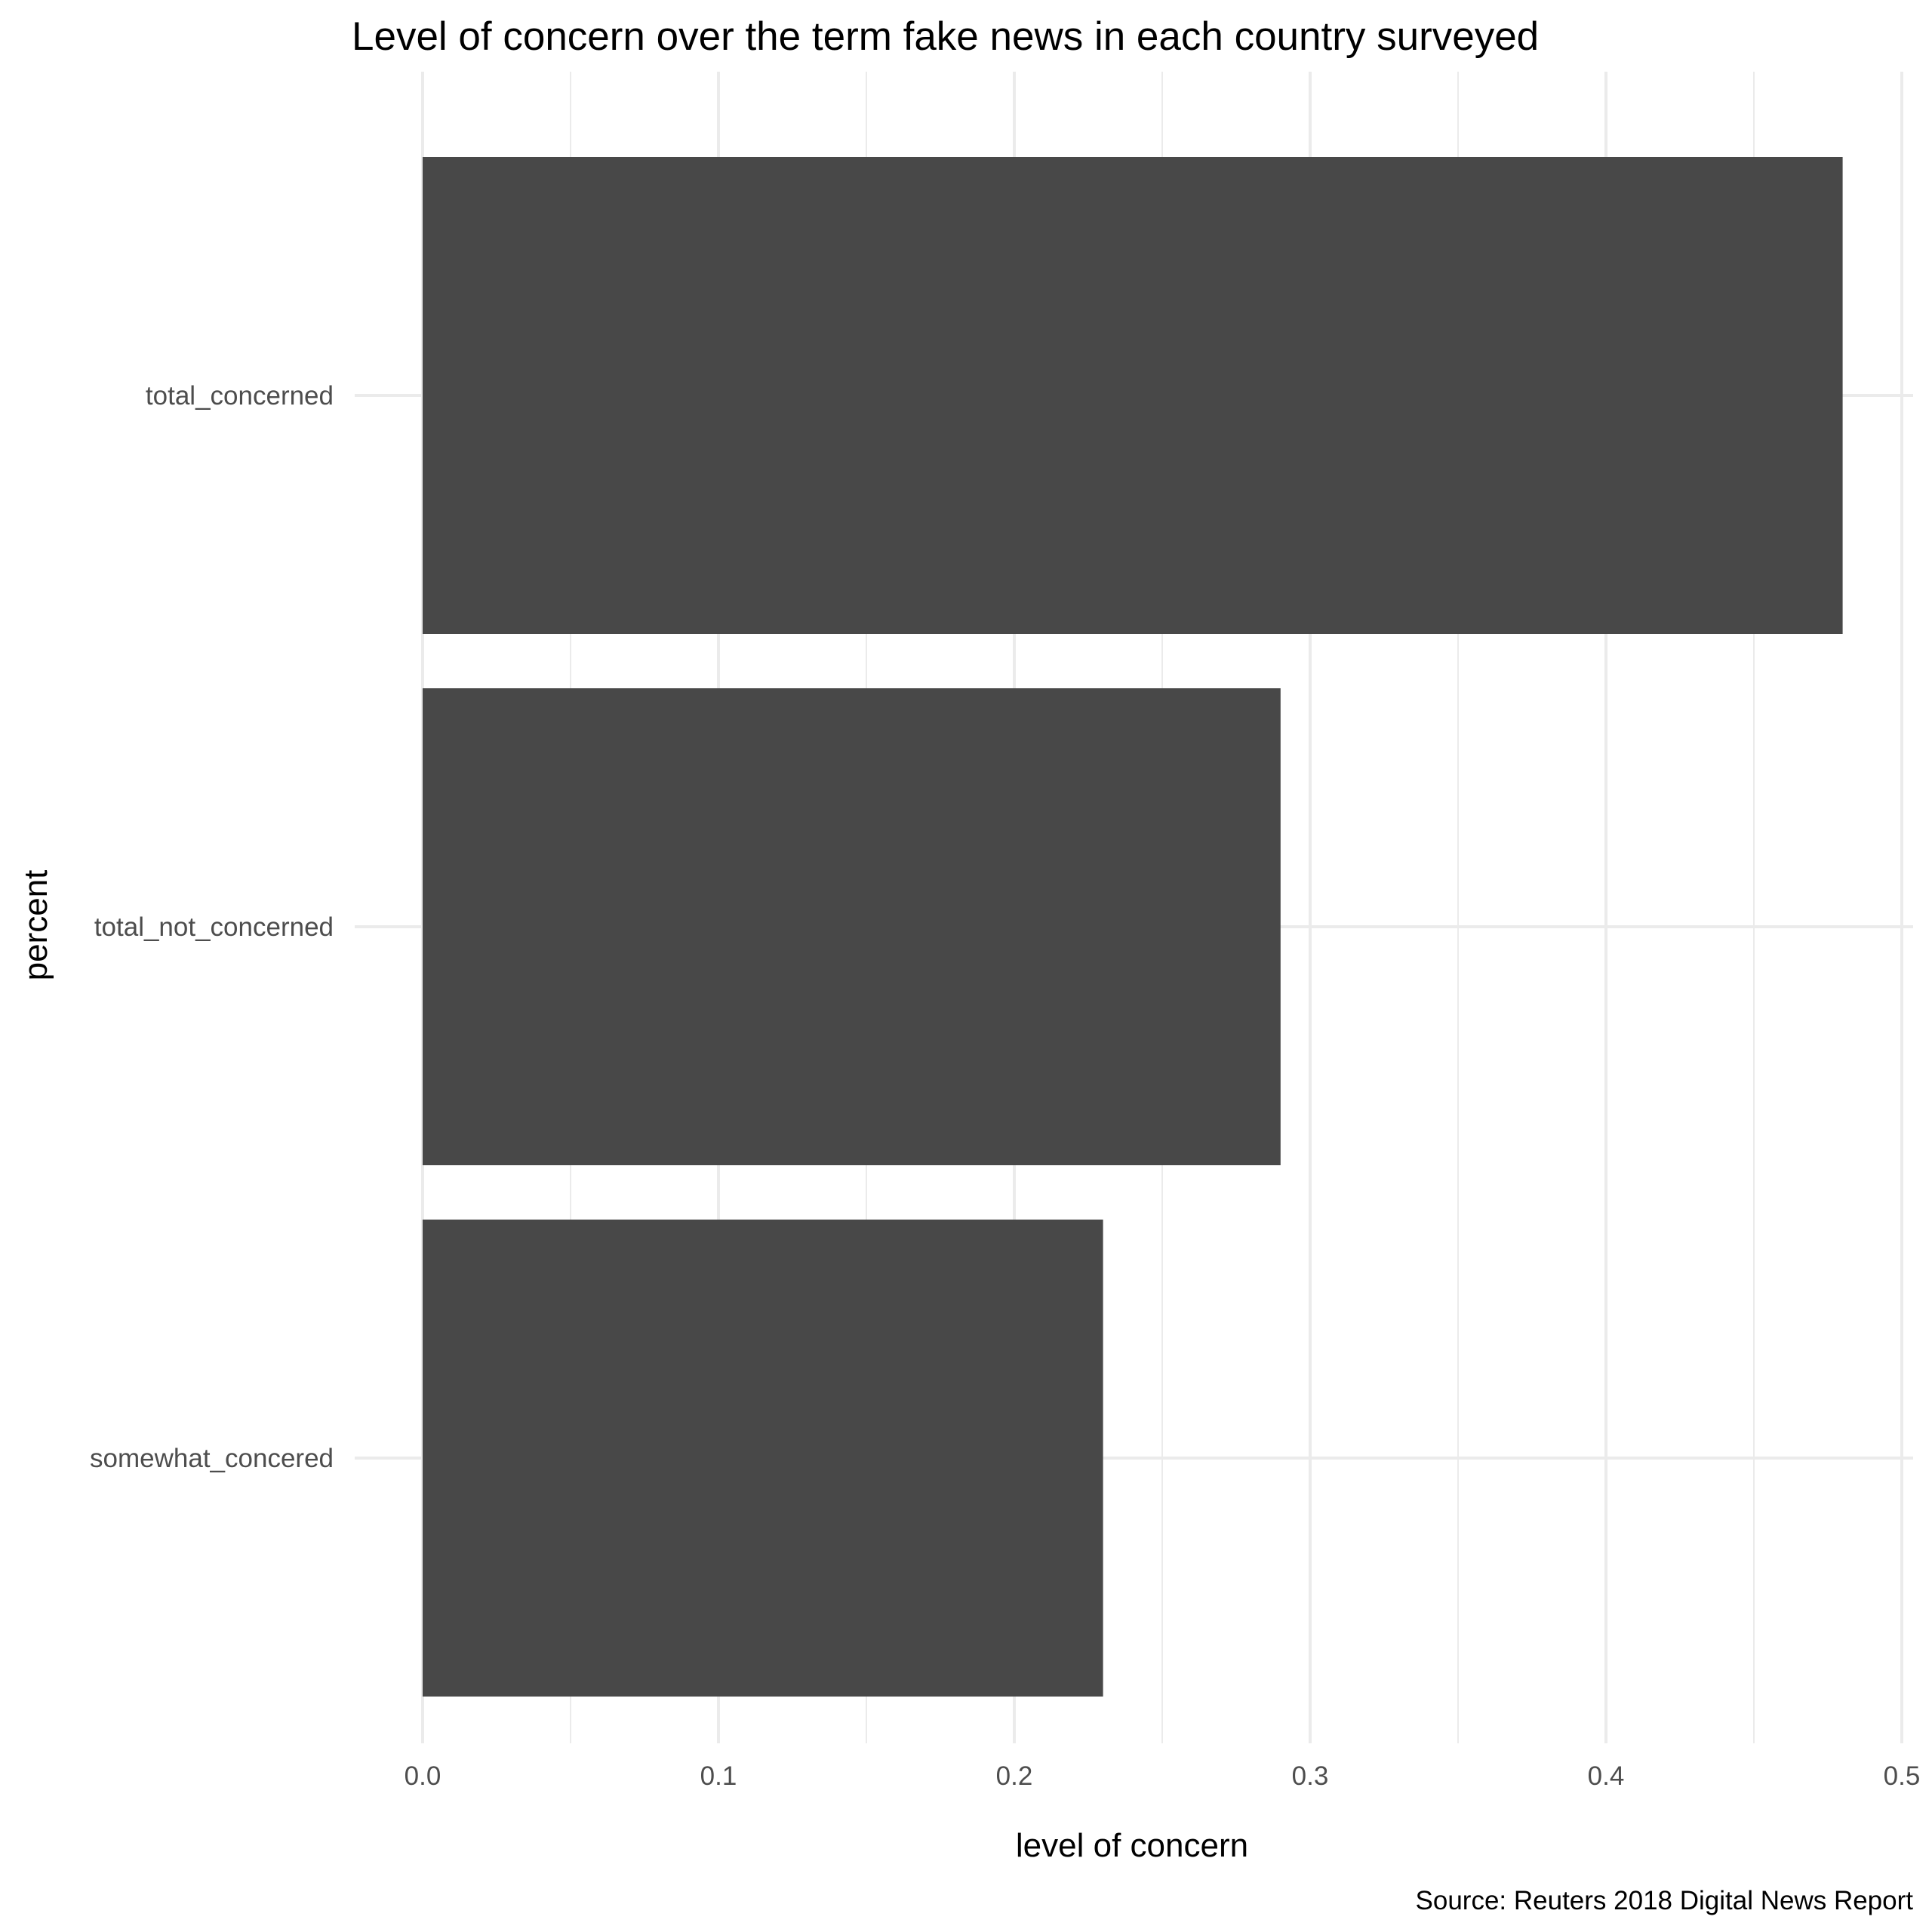 This screenshot has width=1932, height=1932. Describe the element at coordinates (1163, 1776) in the screenshot. I see `x-axis-ticks: 0.0 0.1 0.2 0.3 0.4 0.5` at that location.